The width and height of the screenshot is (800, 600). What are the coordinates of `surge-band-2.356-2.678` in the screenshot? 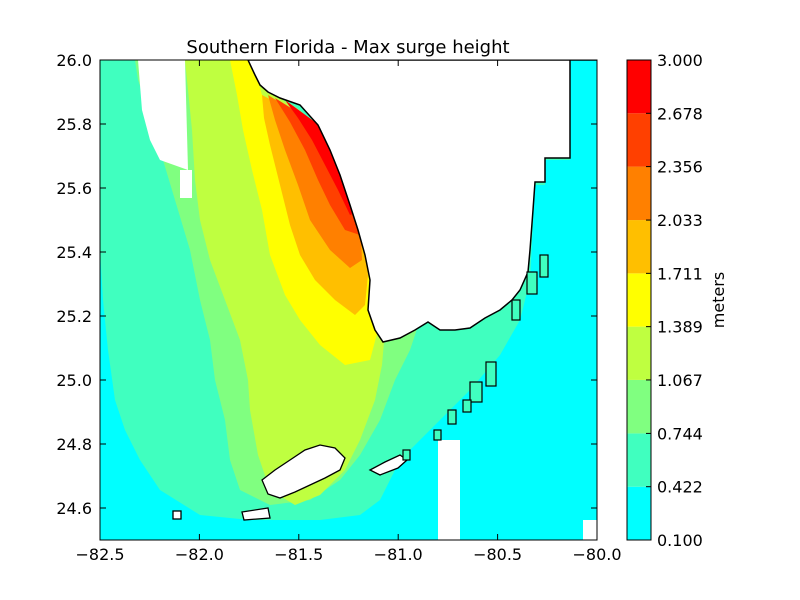 It's located at (317, 166).